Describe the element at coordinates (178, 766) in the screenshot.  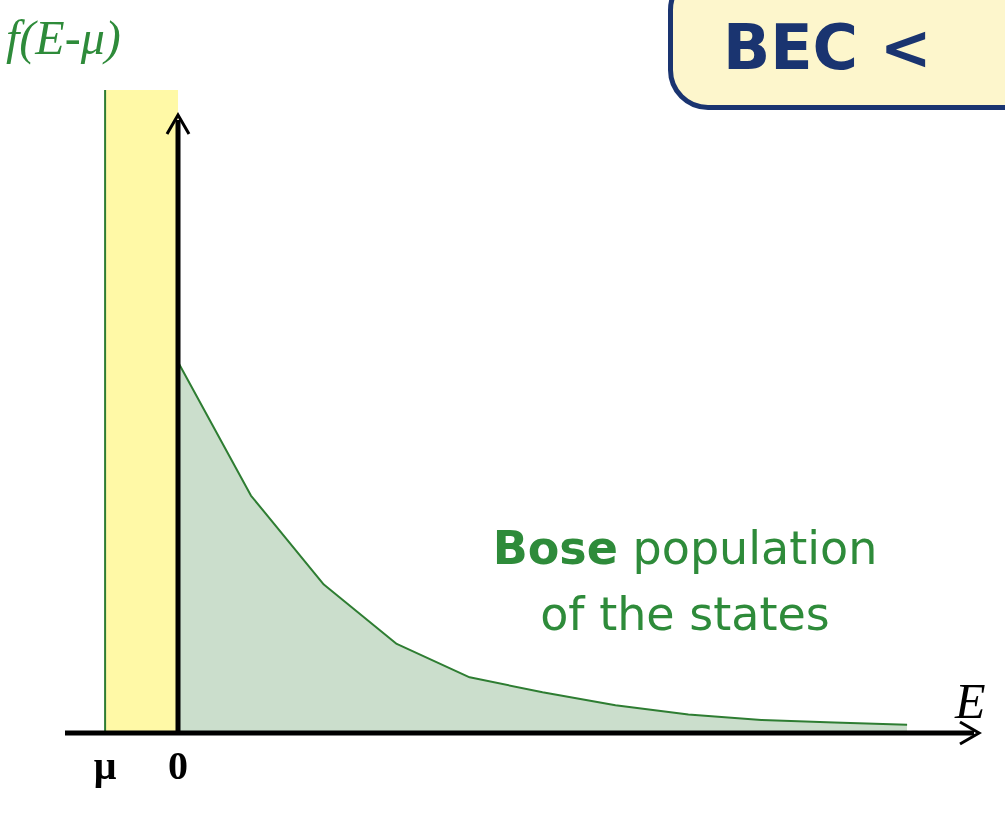
I see `x-tick-label: 0` at that location.